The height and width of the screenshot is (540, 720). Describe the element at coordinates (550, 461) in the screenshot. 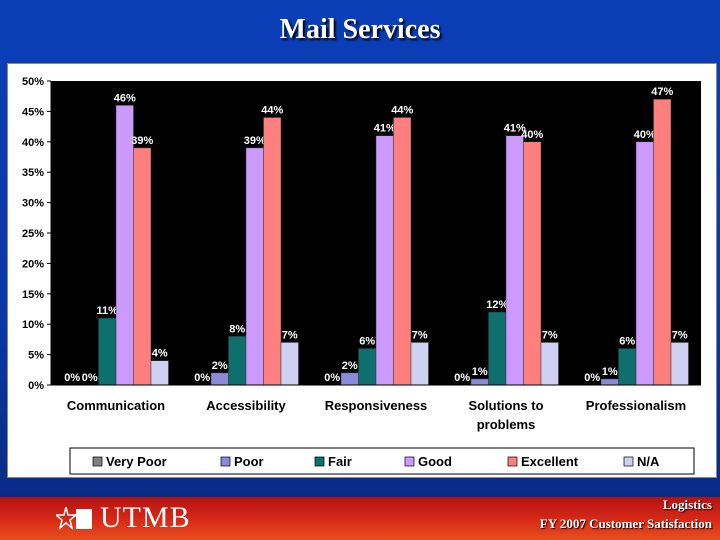

I see `legend-label: Excellent` at that location.